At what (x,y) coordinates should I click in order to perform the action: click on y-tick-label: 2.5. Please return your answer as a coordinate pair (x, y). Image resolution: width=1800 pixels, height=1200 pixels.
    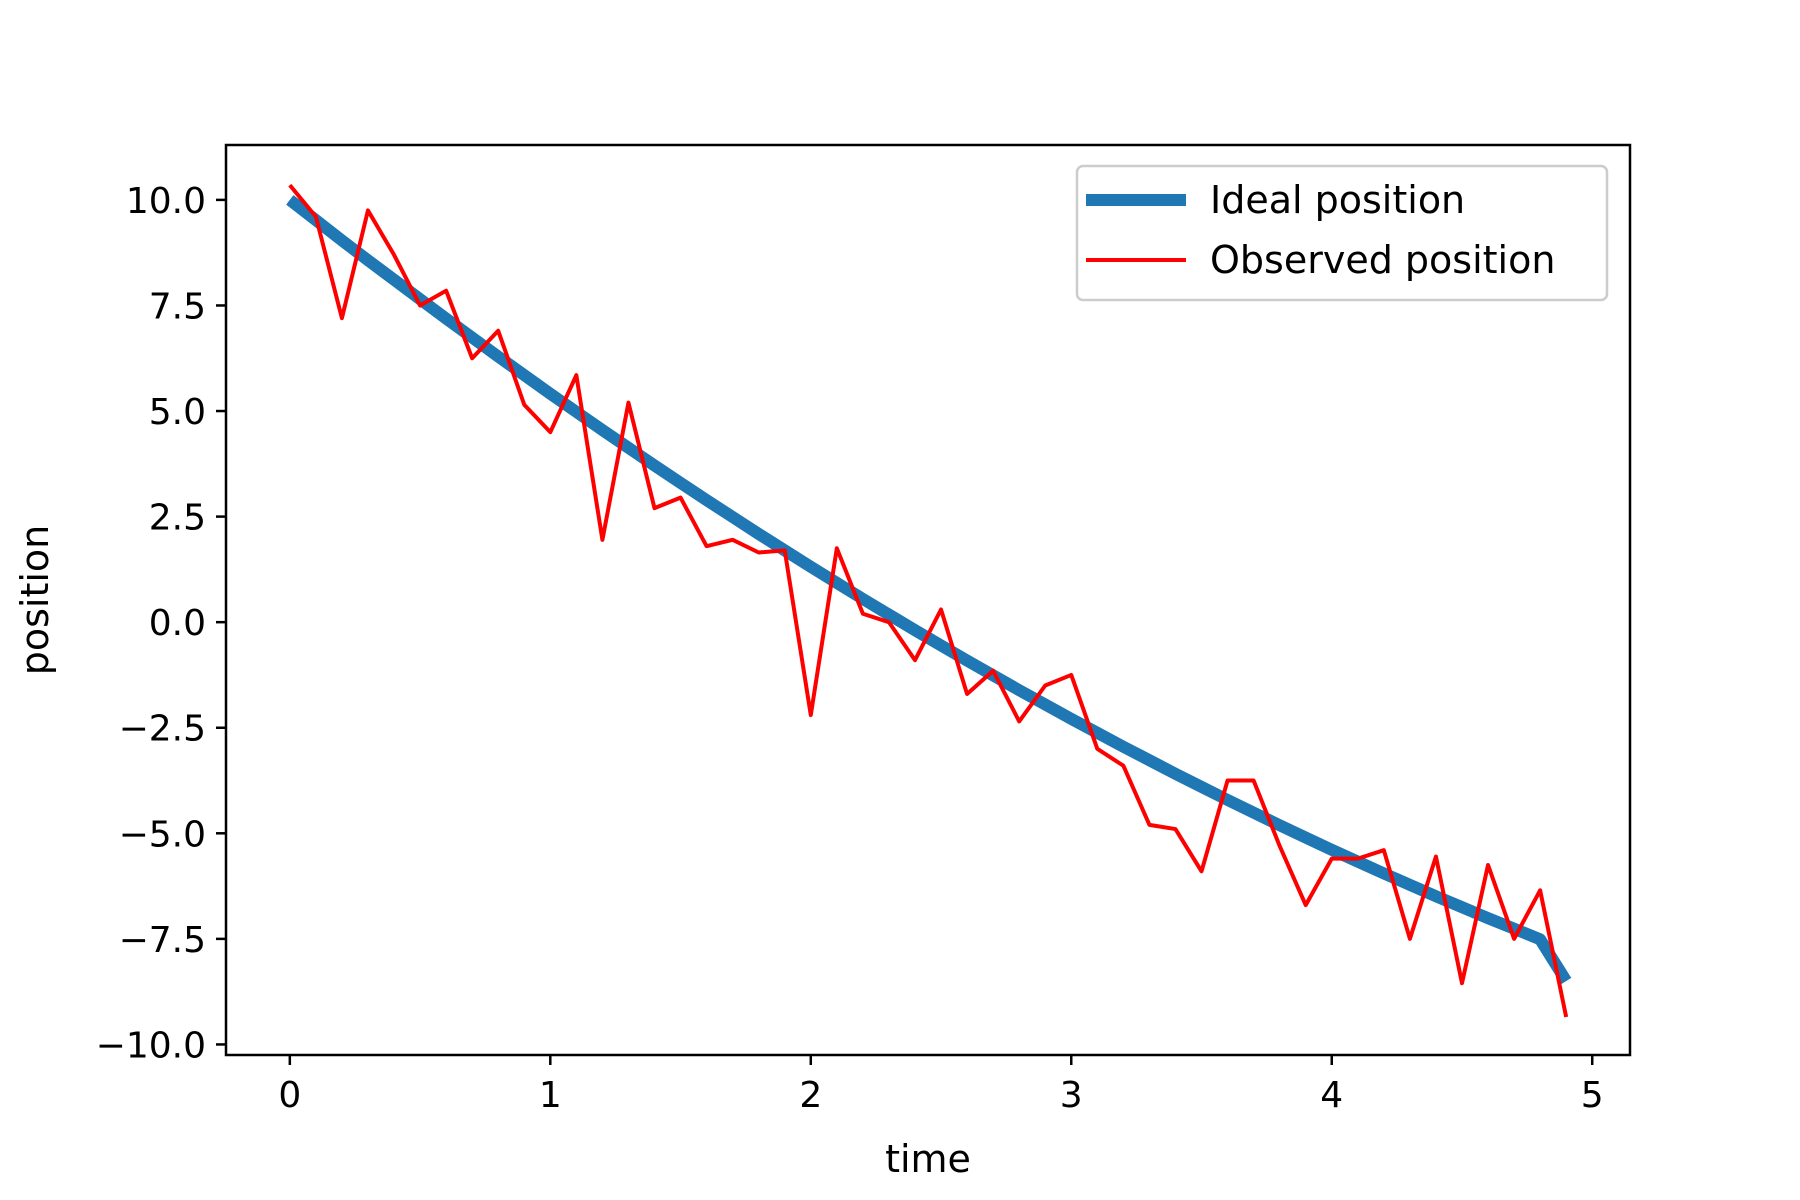
    Looking at the image, I should click on (177, 518).